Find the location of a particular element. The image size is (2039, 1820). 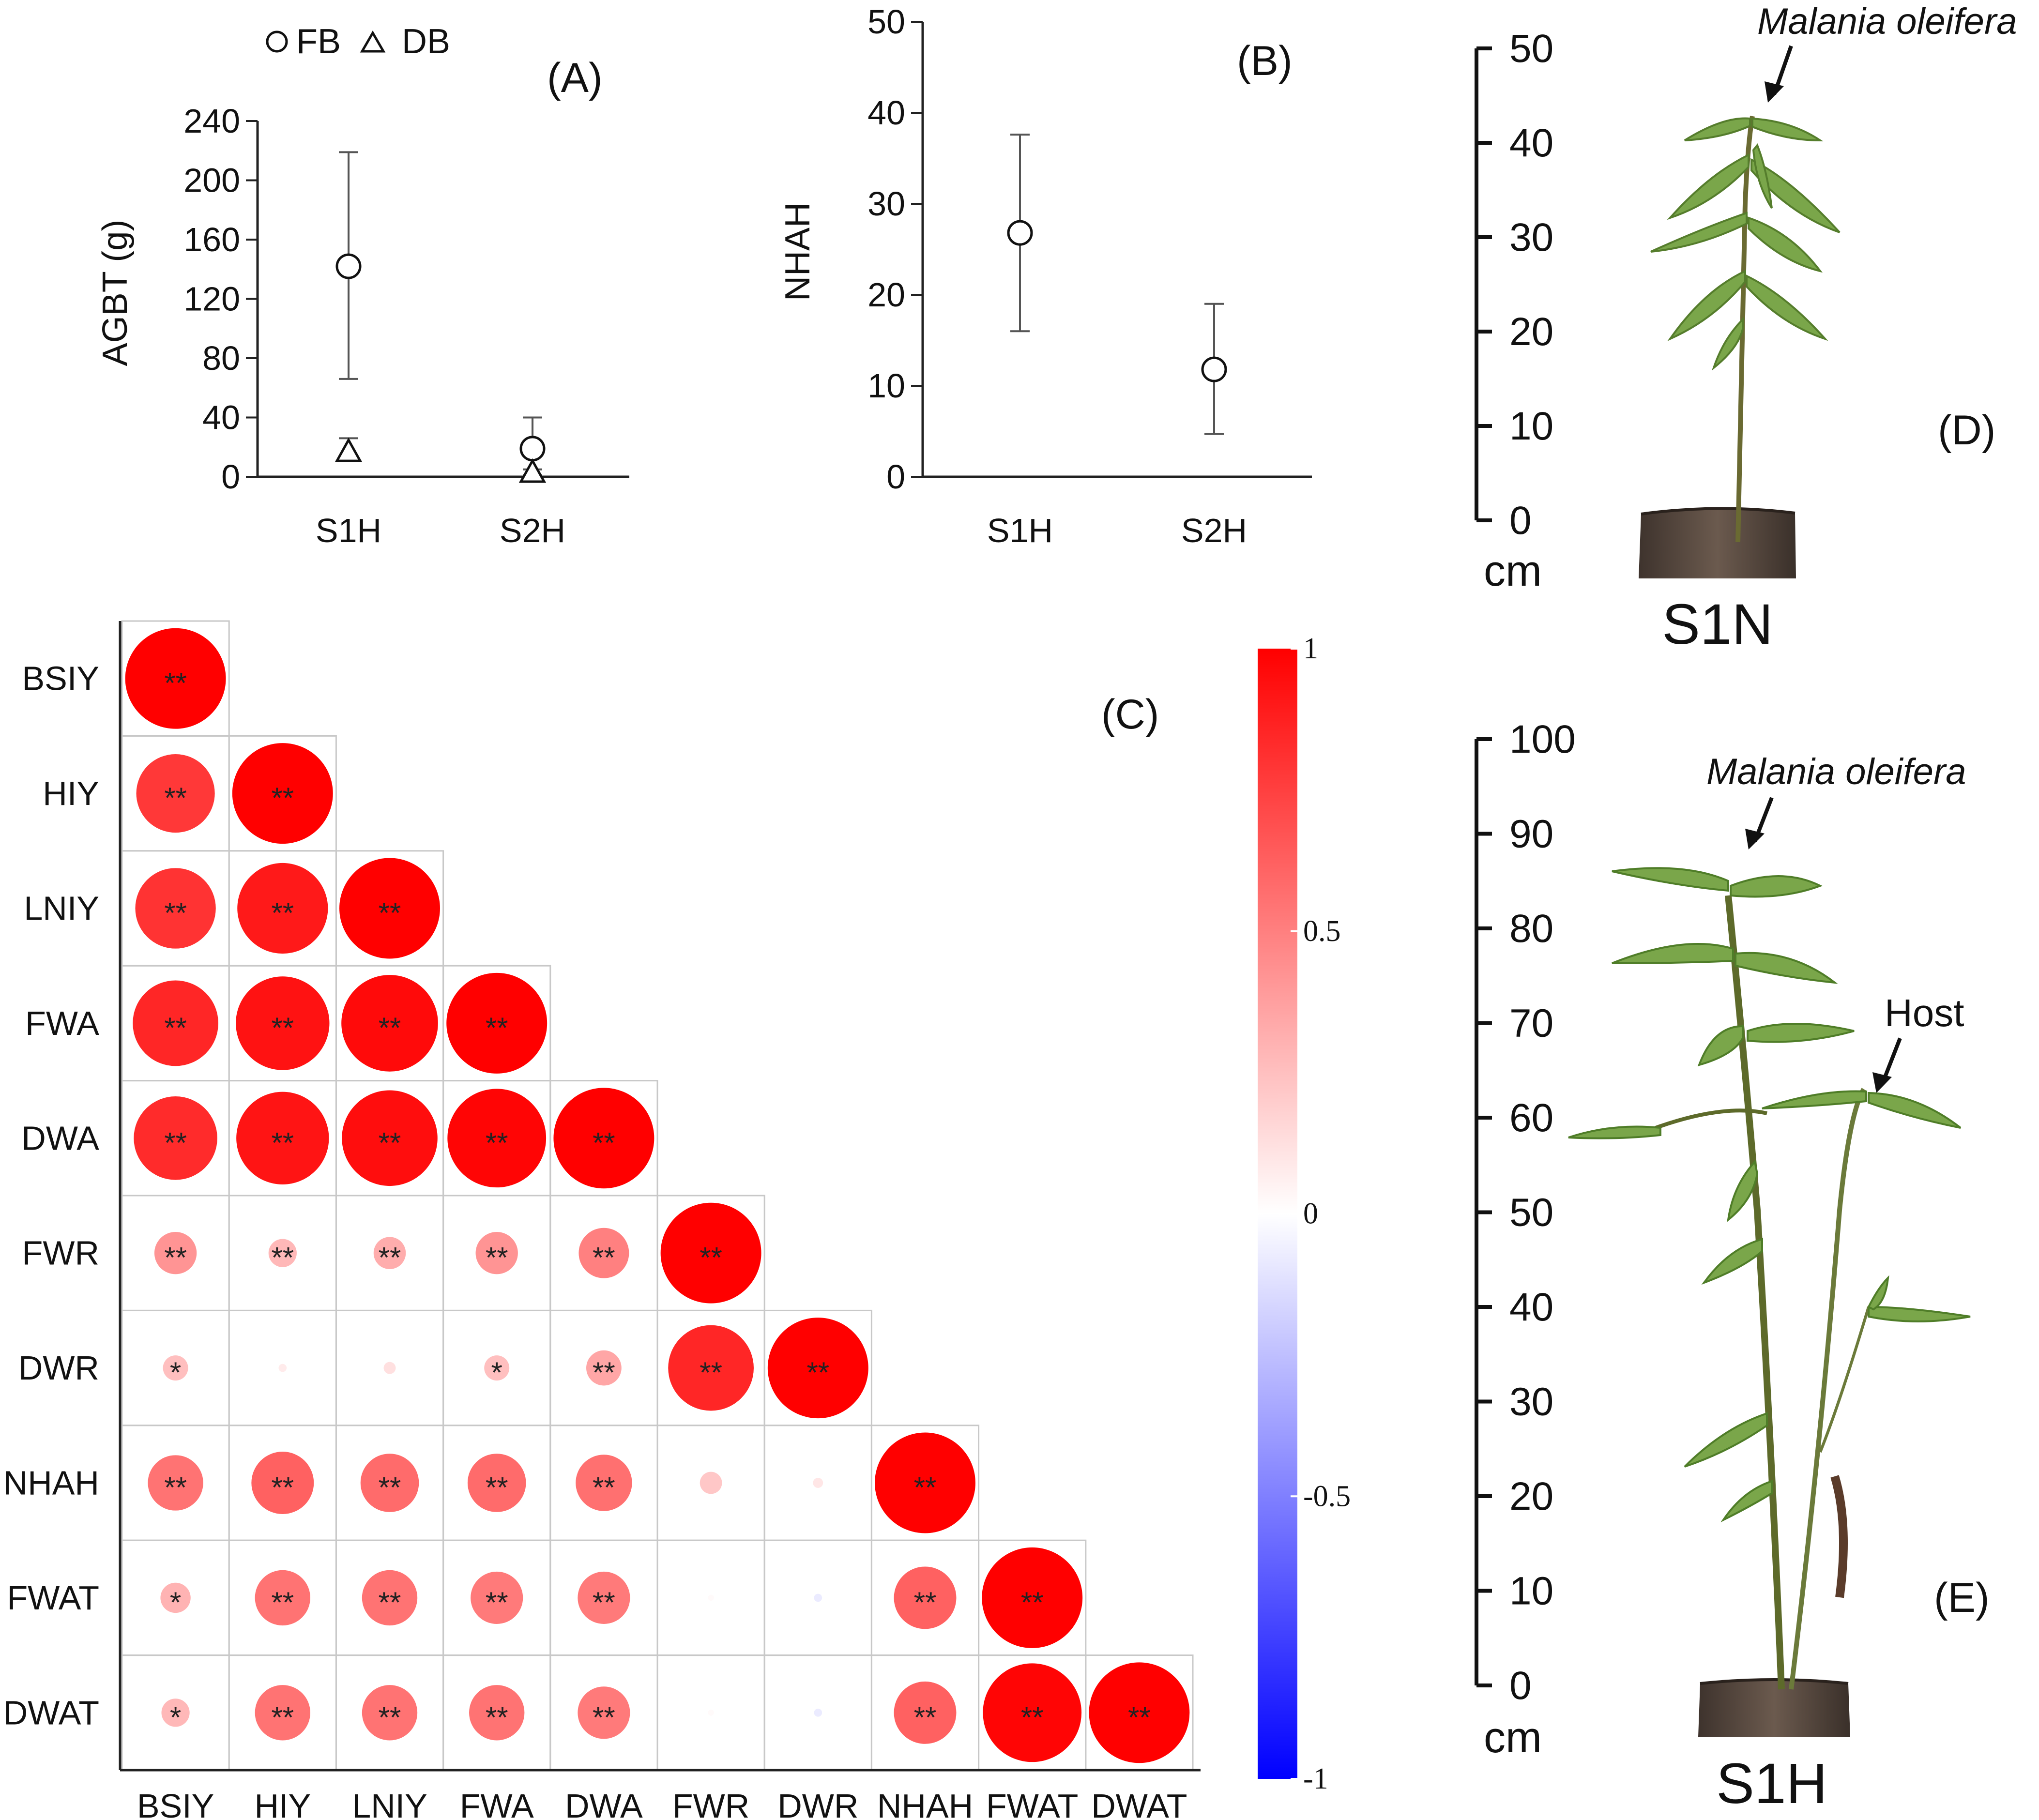

data-point-triangle is located at coordinates (532, 471).